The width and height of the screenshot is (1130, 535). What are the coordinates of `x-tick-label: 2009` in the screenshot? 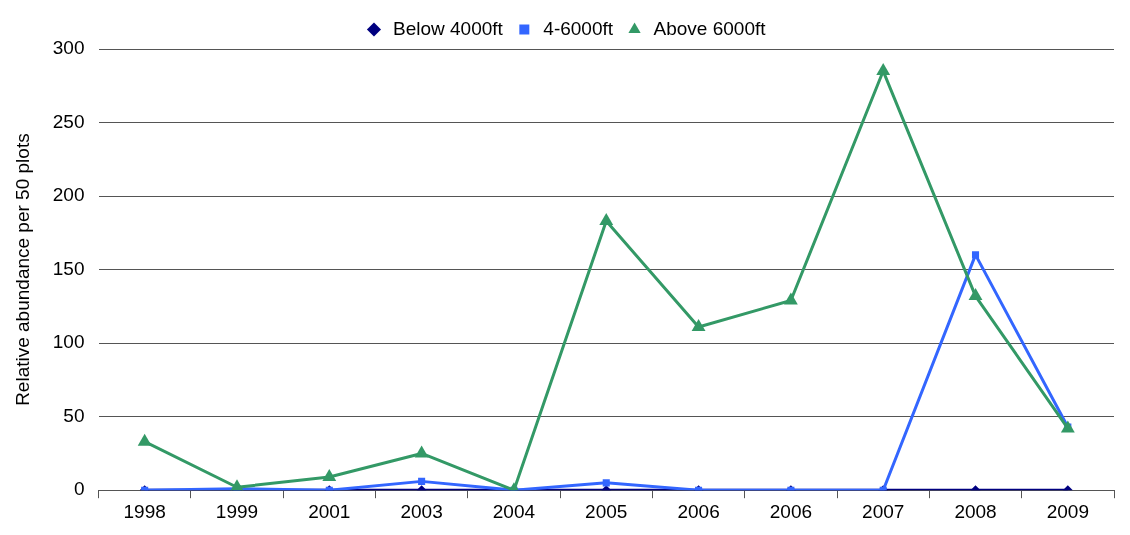 It's located at (1067, 511).